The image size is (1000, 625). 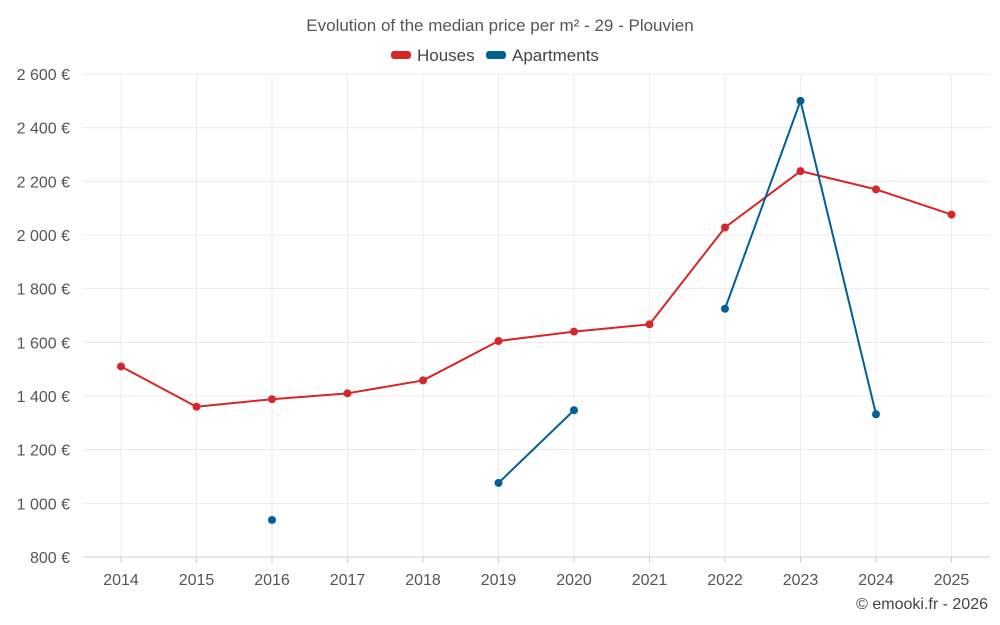 I want to click on x-tick-label: 2022, so click(x=725, y=580).